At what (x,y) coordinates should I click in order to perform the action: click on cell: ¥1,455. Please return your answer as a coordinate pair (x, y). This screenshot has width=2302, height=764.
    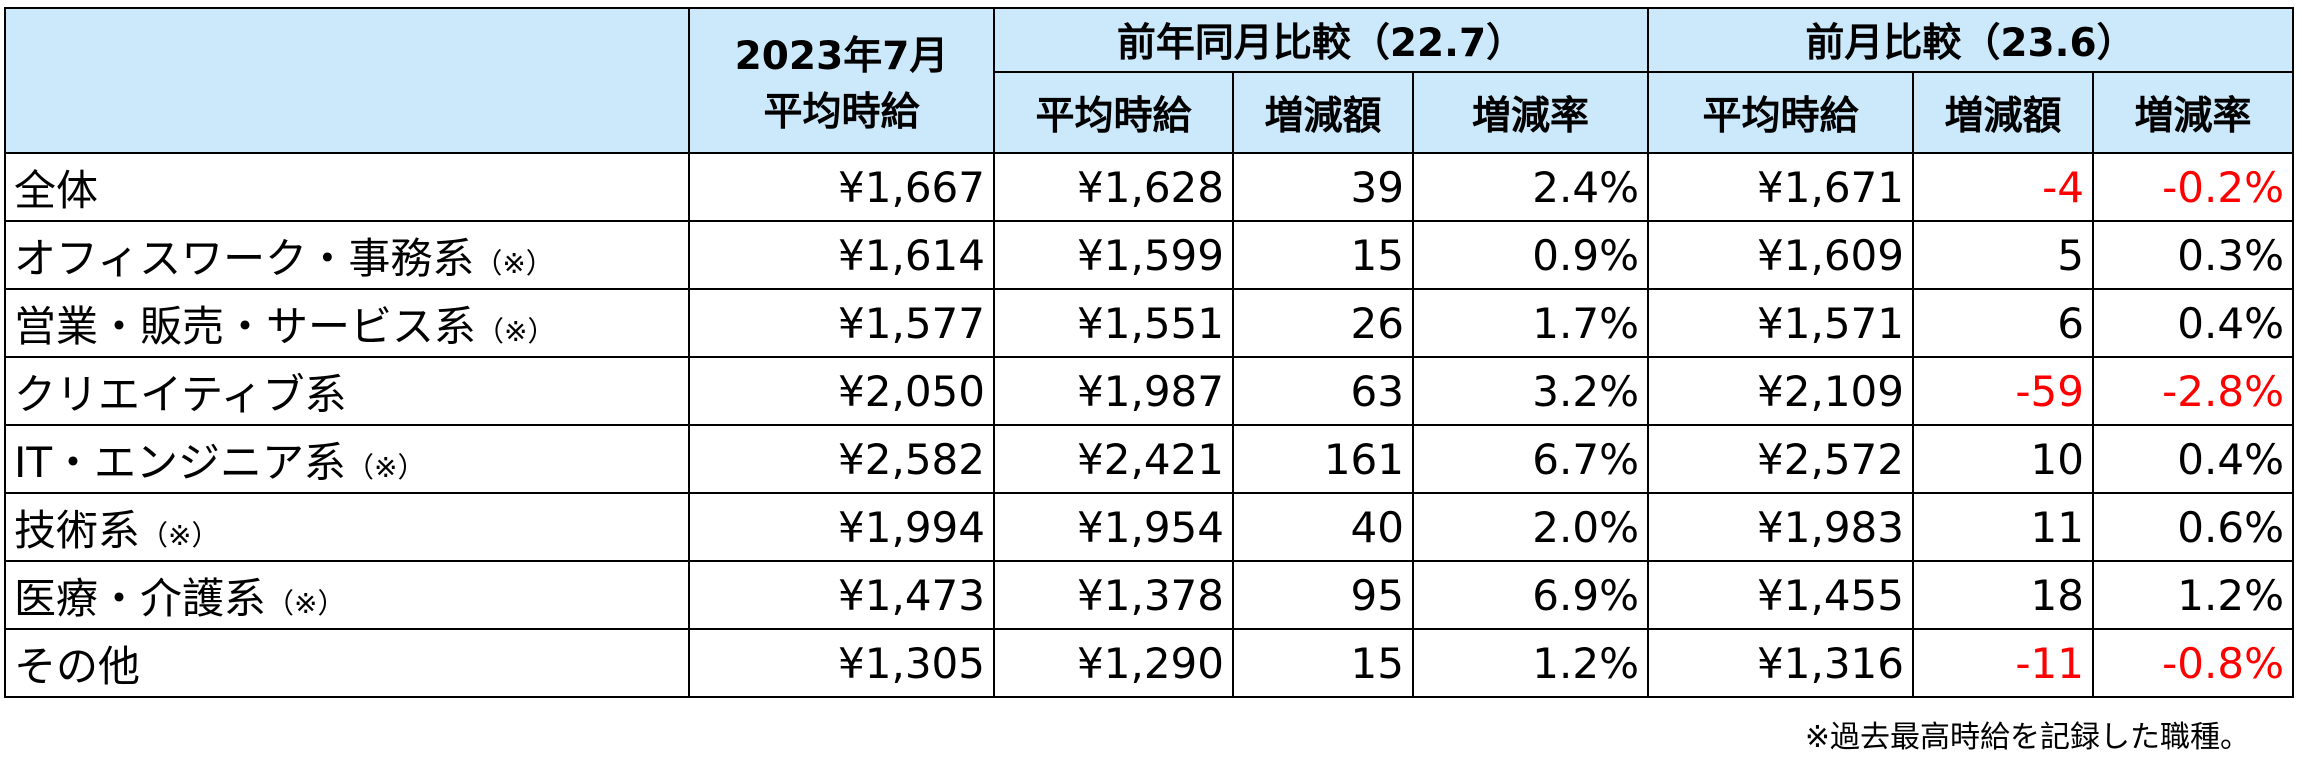
    Looking at the image, I should click on (1780, 595).